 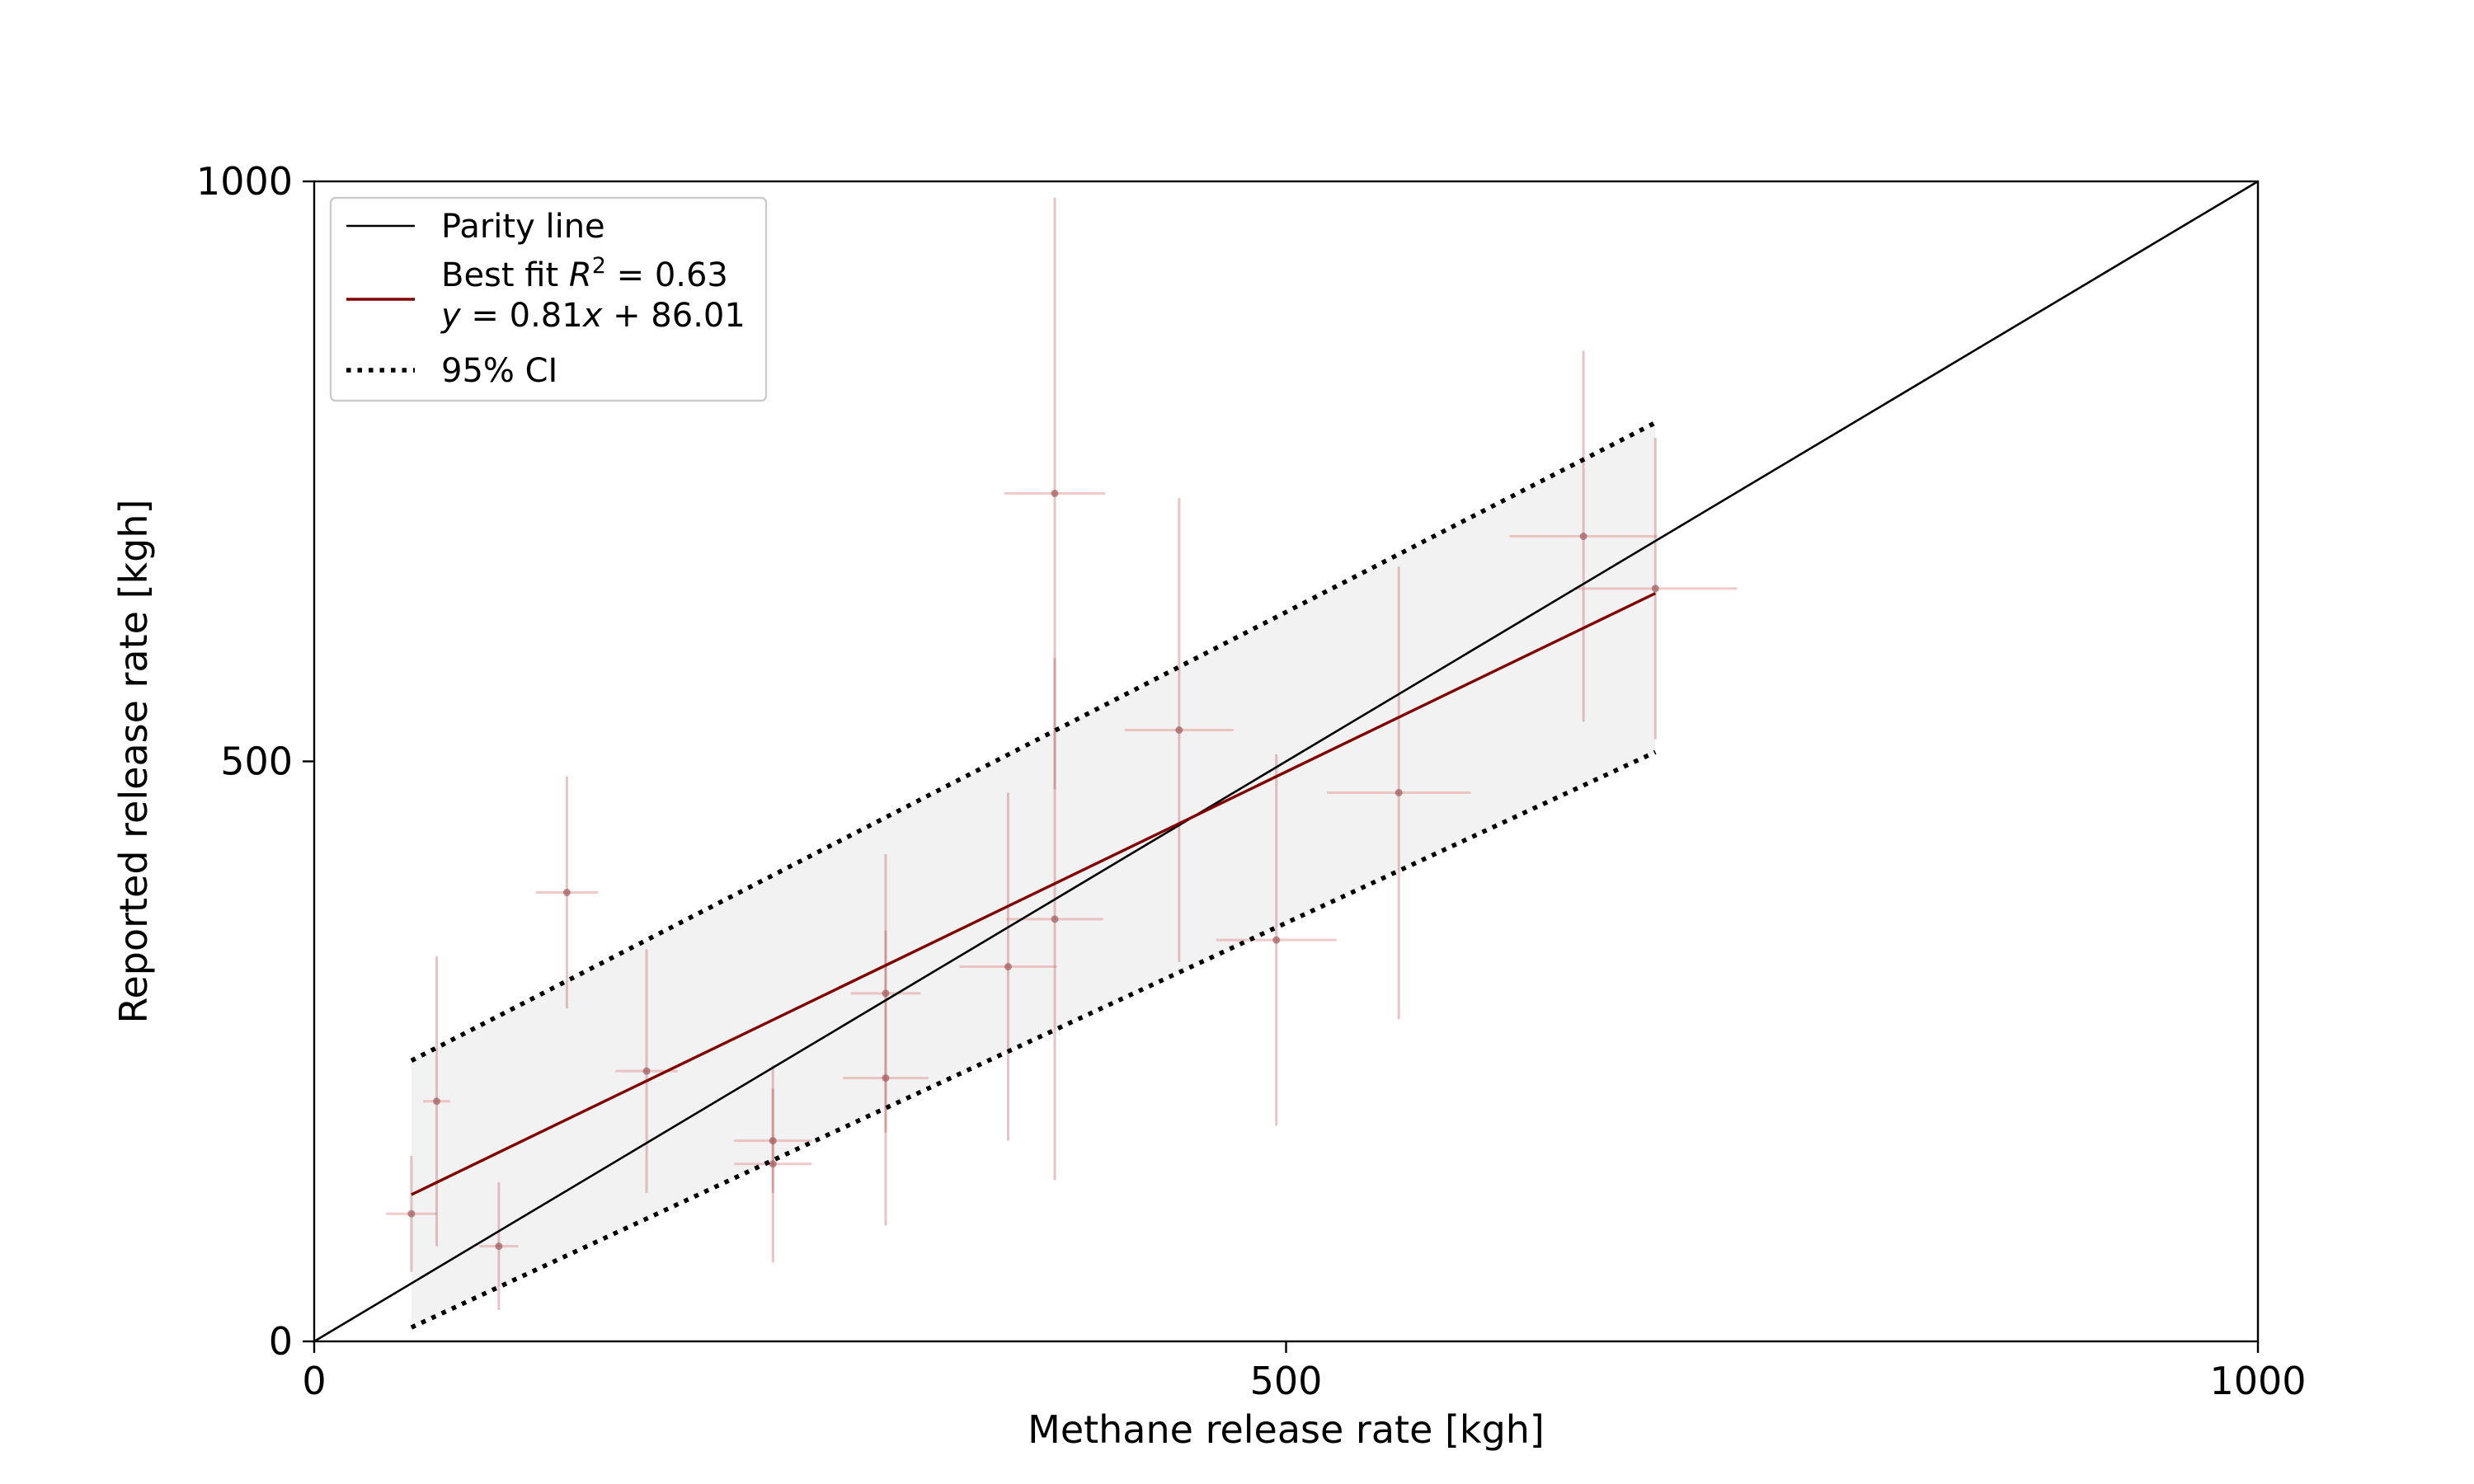 What do you see at coordinates (256, 762) in the screenshot?
I see `y-tick-label: 500` at bounding box center [256, 762].